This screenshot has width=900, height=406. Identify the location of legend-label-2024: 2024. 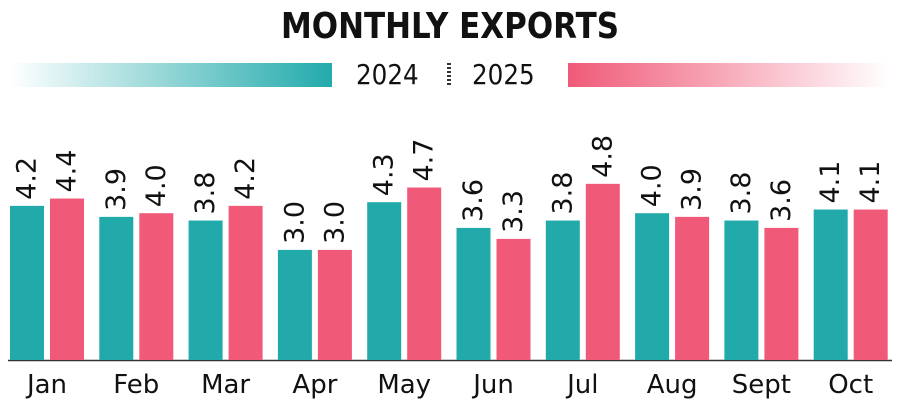
(387, 74).